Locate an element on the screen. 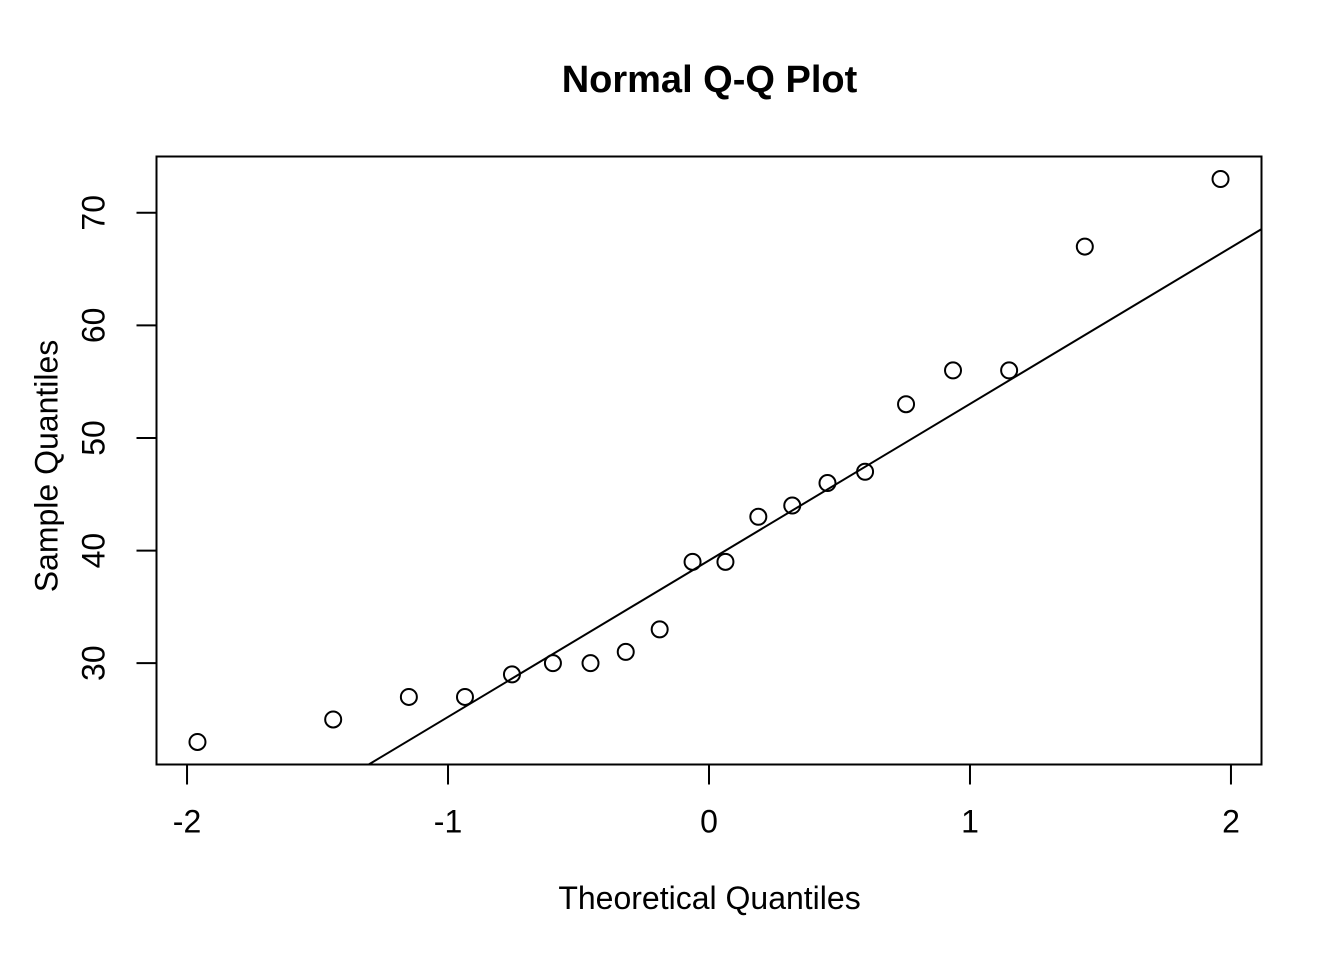 The height and width of the screenshot is (960, 1344). y-tick-label: 70 is located at coordinates (94, 213).